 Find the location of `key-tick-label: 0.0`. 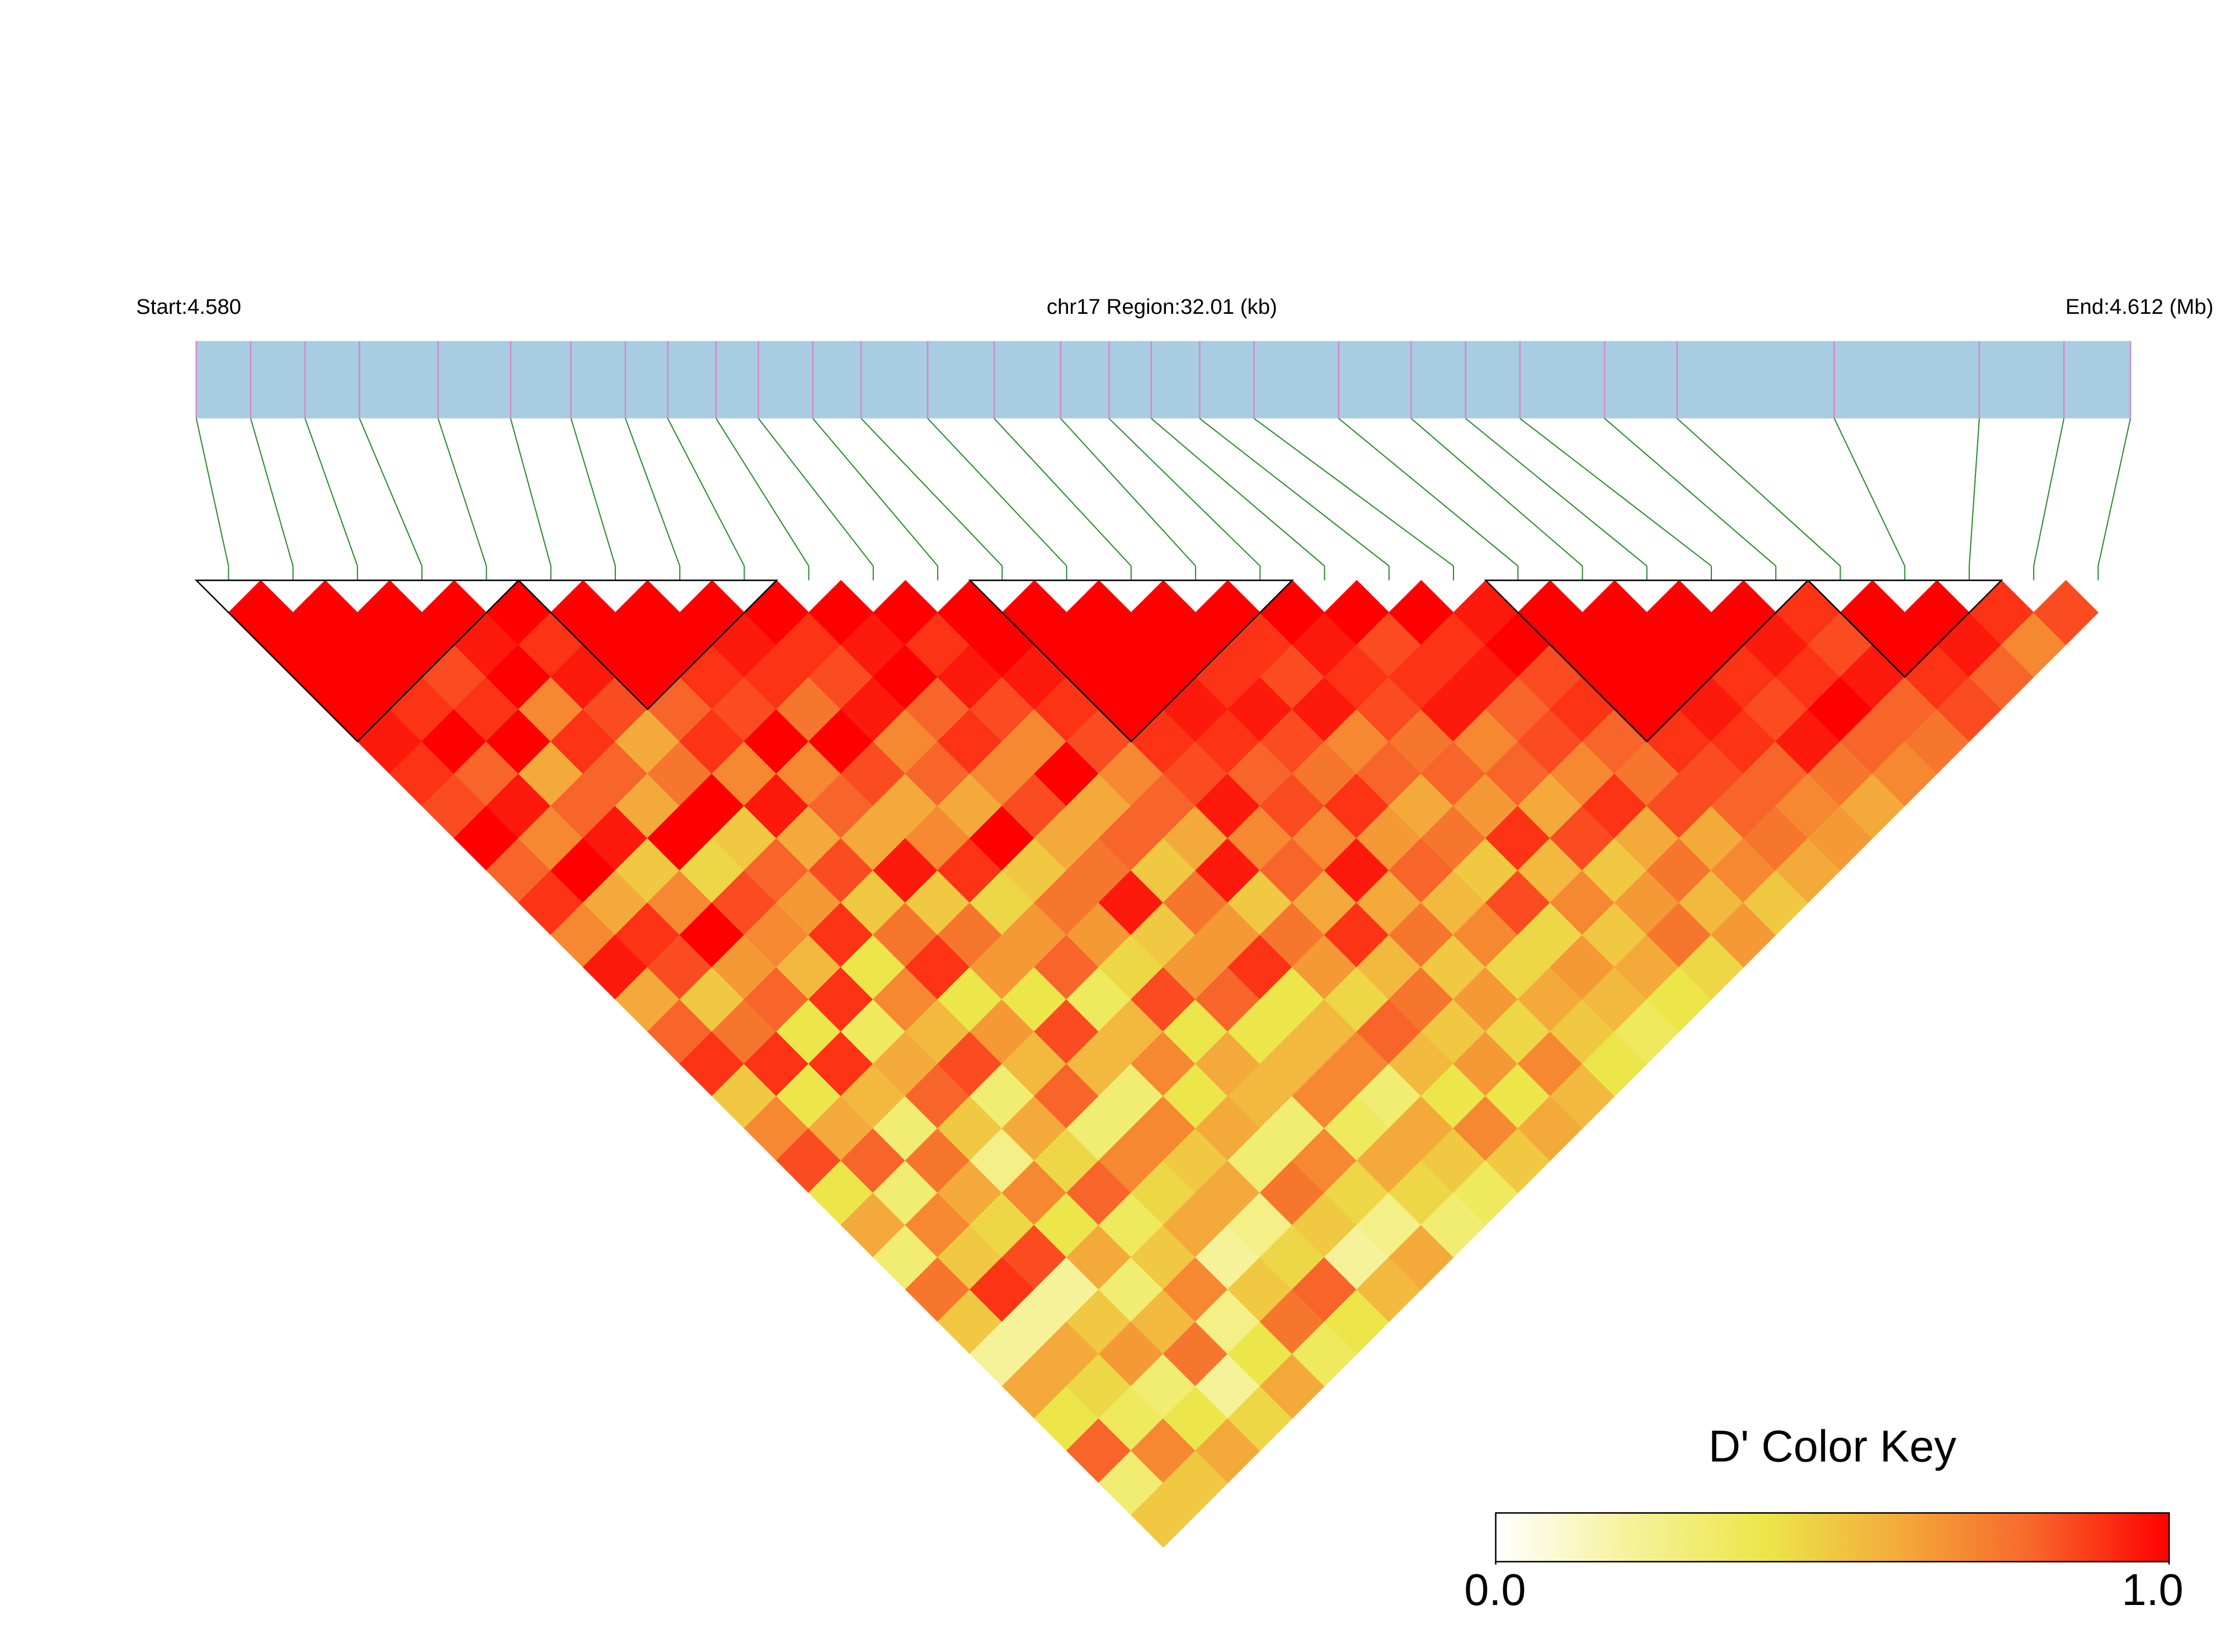

key-tick-label: 0.0 is located at coordinates (1495, 1590).